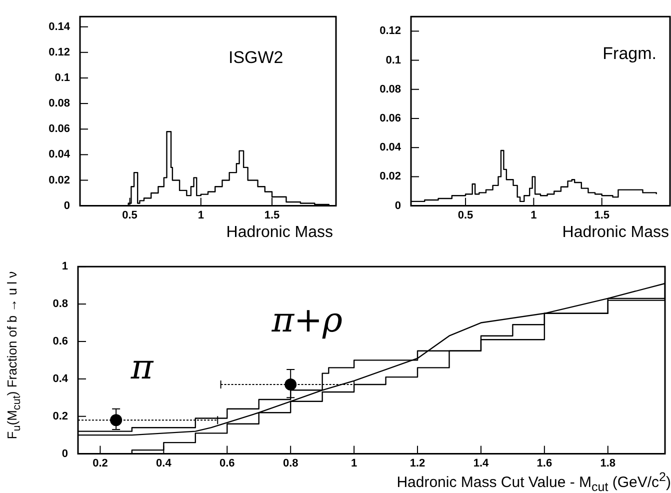 The width and height of the screenshot is (671, 493). I want to click on x-tick-label: 0.2, so click(100, 463).